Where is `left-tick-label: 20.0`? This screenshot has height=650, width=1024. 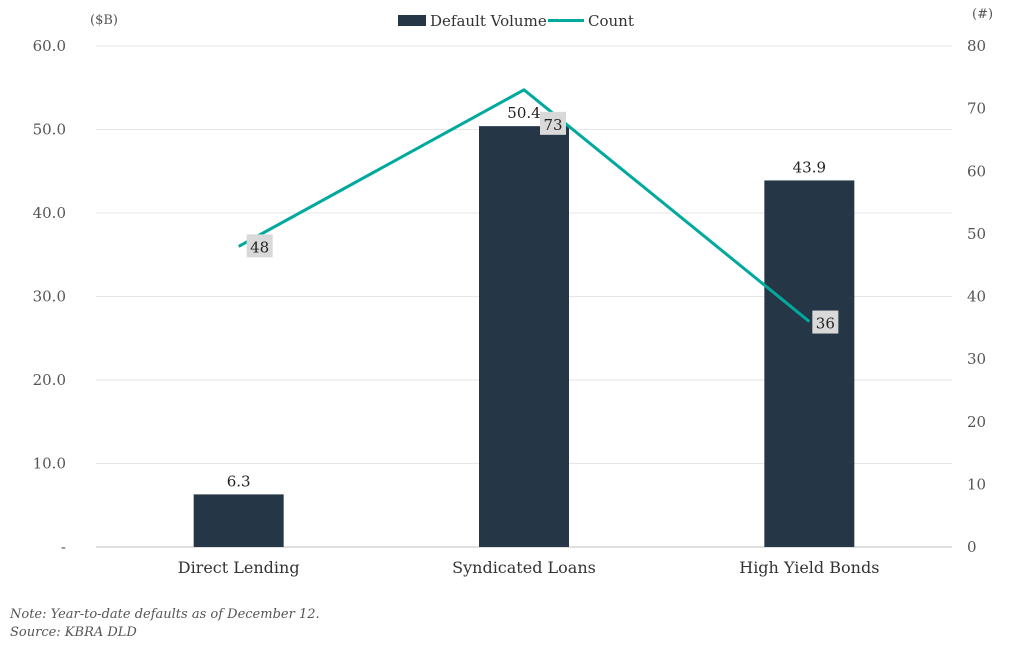 left-tick-label: 20.0 is located at coordinates (49, 380).